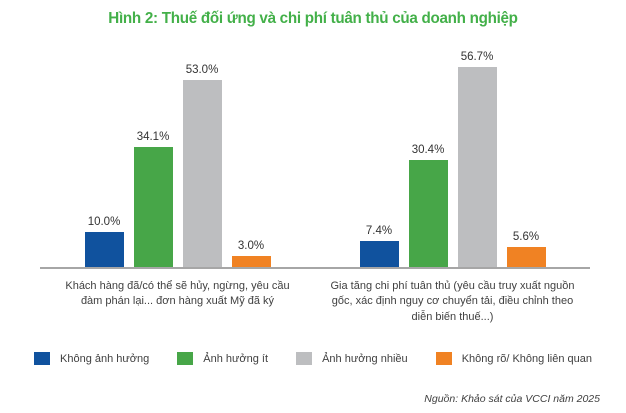 Image resolution: width=626 pixels, height=413 pixels. Describe the element at coordinates (379, 231) in the screenshot. I see `bar-value-label: 7.4%` at that location.